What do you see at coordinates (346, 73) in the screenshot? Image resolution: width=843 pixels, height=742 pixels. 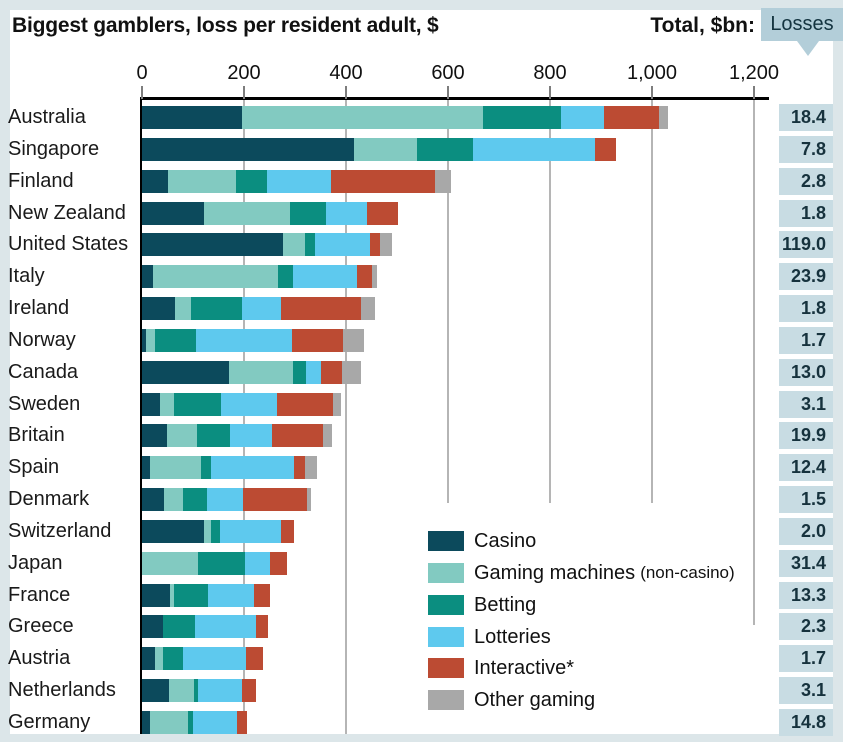 I see `x-axis-tick-label: 400` at bounding box center [346, 73].